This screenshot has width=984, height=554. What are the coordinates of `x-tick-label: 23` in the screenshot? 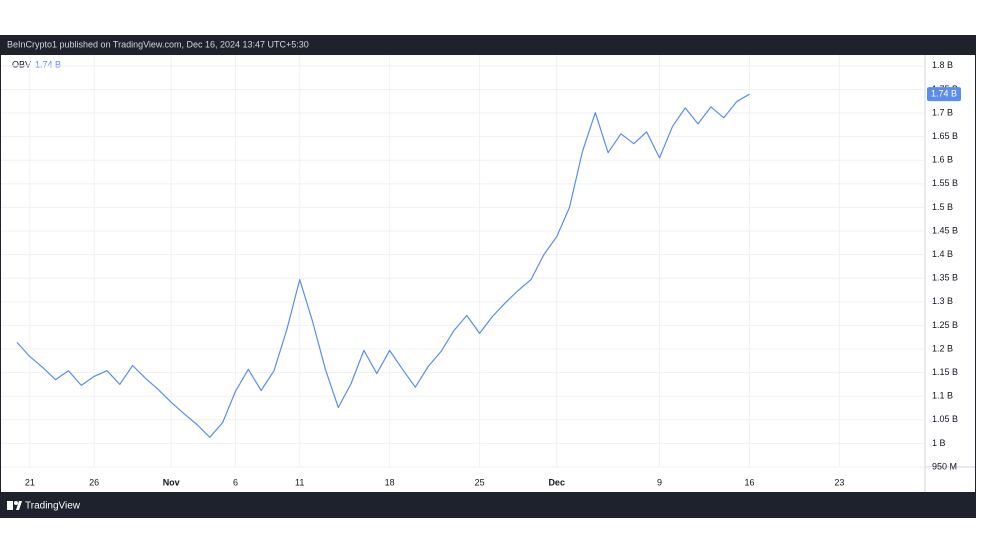 It's located at (839, 482).